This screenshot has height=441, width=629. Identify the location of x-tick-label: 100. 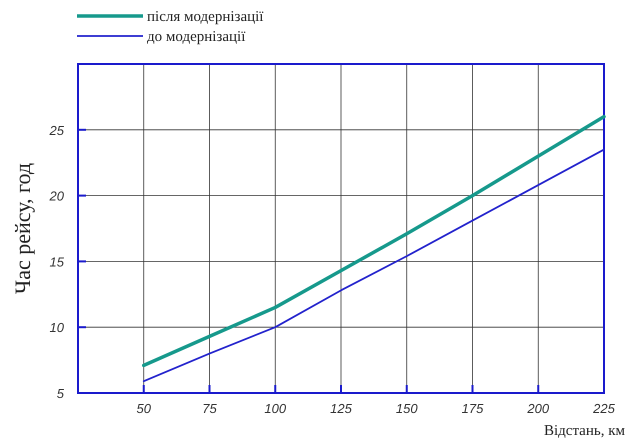
(275, 408).